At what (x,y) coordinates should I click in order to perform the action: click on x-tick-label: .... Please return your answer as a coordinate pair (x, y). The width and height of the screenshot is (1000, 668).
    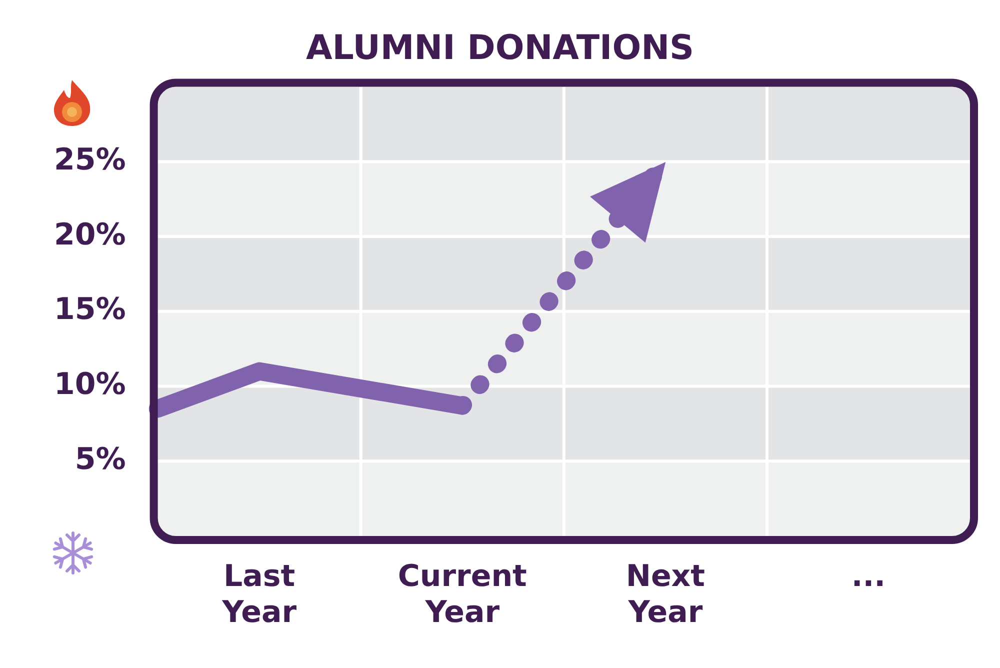
    Looking at the image, I should click on (868, 576).